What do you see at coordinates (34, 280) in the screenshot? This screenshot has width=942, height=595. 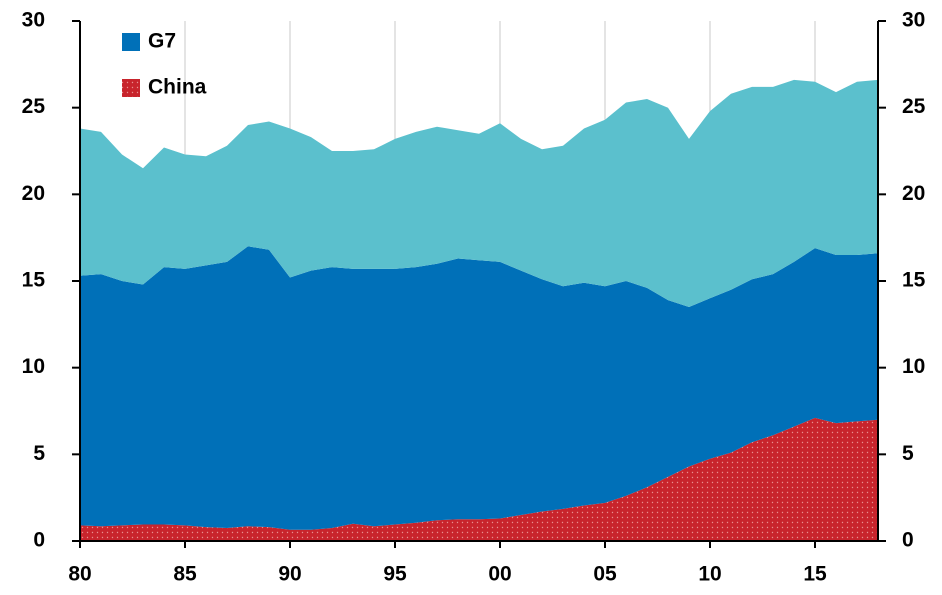 I see `y-tick-label: 15` at bounding box center [34, 280].